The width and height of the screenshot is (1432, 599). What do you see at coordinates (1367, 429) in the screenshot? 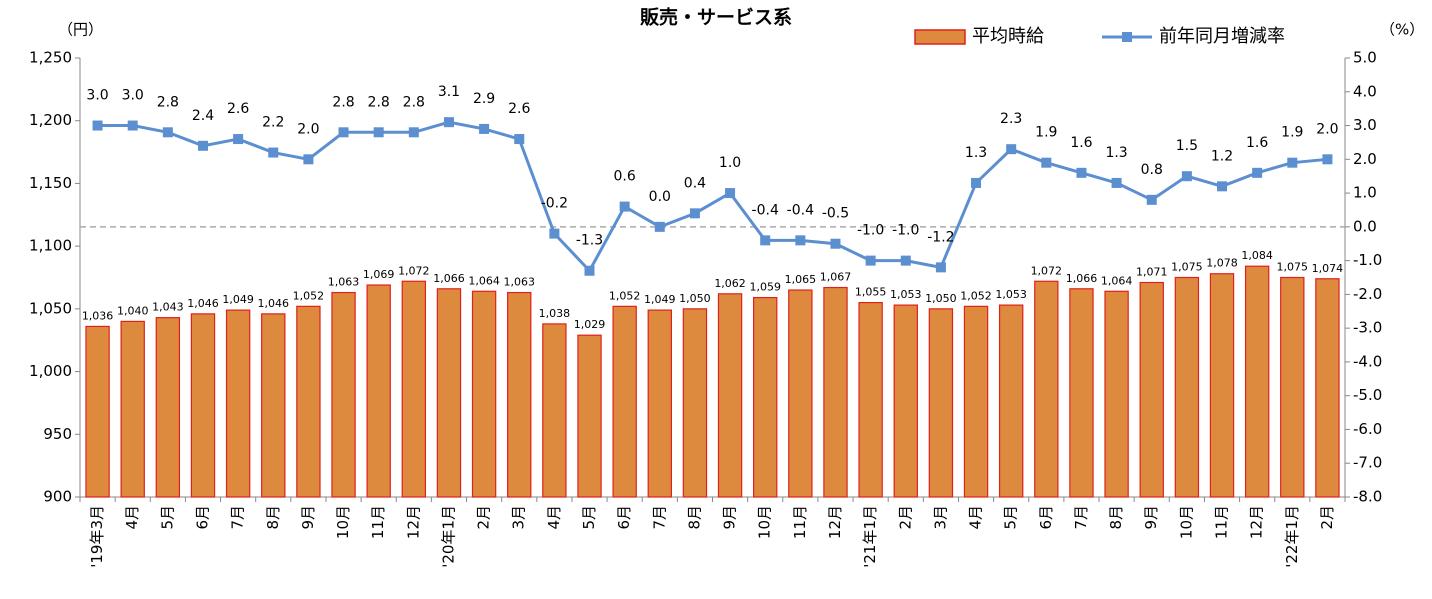
I see `y2-tick-label: -6.0` at bounding box center [1367, 429].